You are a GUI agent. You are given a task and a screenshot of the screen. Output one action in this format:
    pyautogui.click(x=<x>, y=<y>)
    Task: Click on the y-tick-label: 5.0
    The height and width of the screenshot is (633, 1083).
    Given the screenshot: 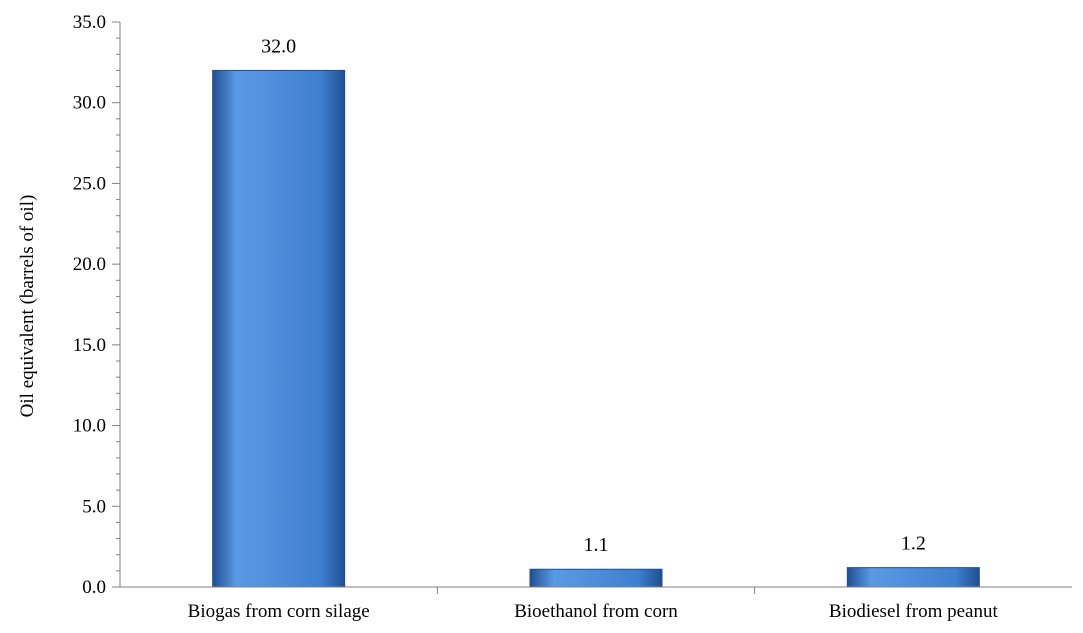 What is the action you would take?
    pyautogui.click(x=94, y=506)
    